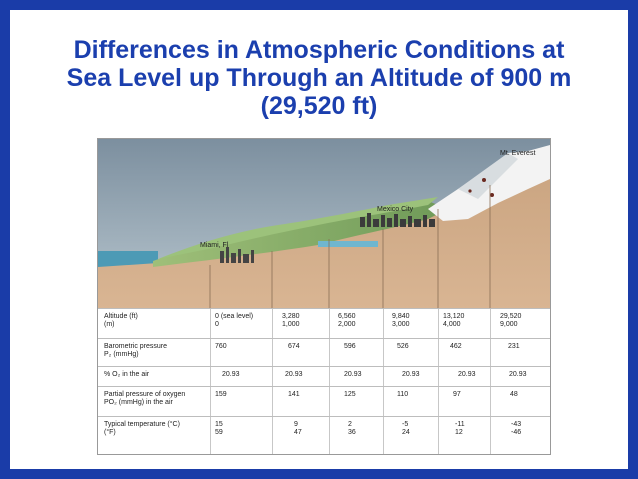 This screenshot has width=638, height=479. Describe the element at coordinates (350, 346) in the screenshot. I see `cell: 596` at that location.